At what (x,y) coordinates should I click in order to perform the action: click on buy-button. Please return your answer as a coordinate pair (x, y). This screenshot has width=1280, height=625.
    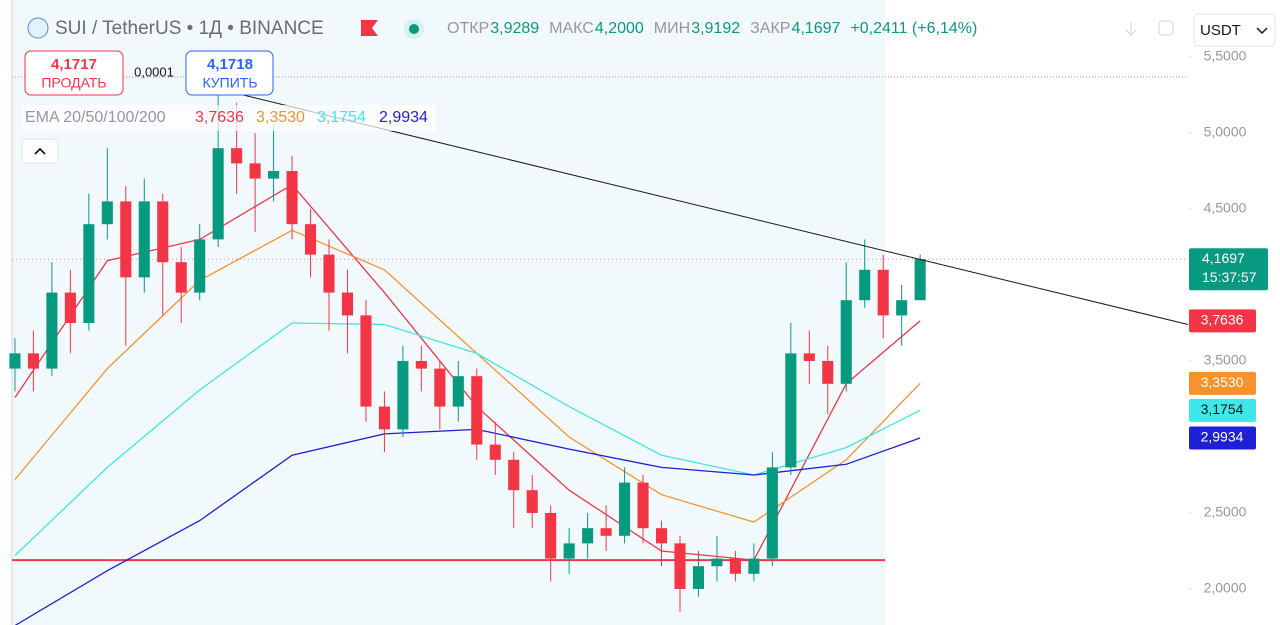
    Looking at the image, I should click on (229, 73).